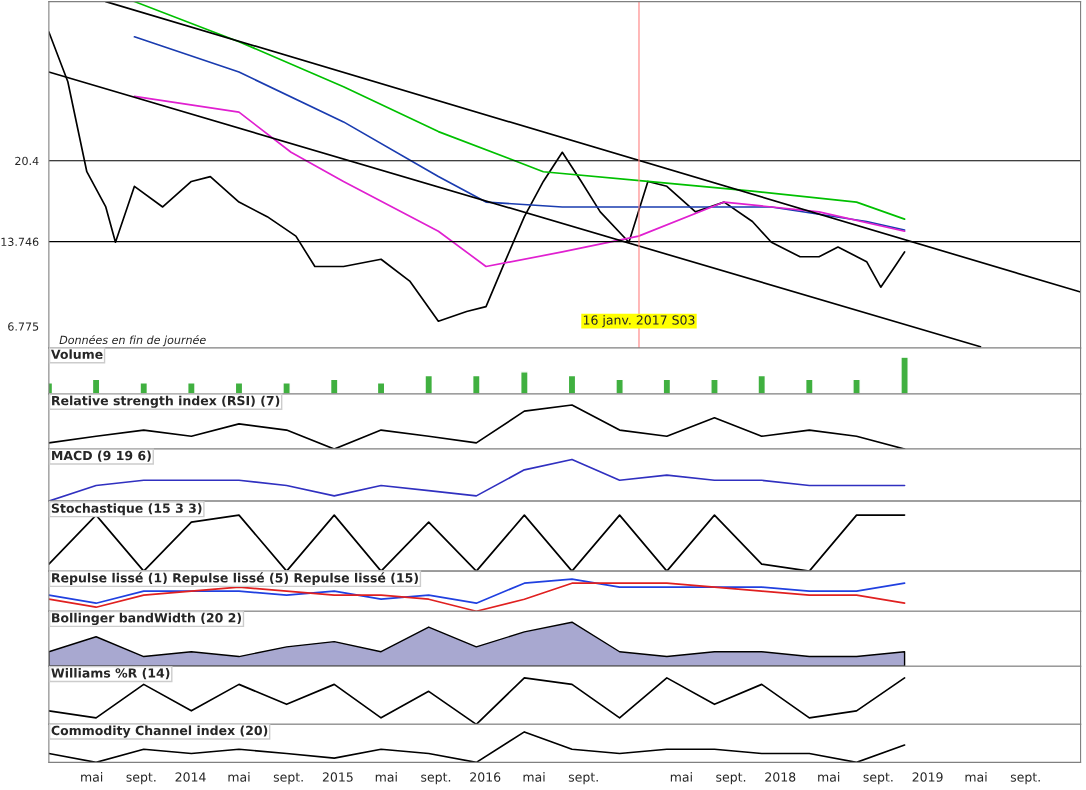 Image resolution: width=1086 pixels, height=790 pixels. Describe the element at coordinates (76, 354) in the screenshot. I see `chart-title: Volume` at that location.